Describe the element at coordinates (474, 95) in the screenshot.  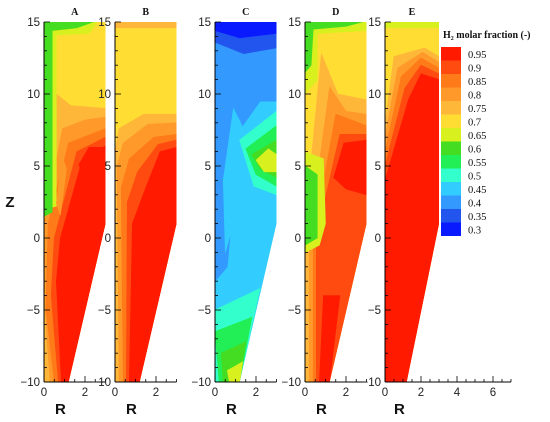
I see `legend-label: 0.8` at that location.